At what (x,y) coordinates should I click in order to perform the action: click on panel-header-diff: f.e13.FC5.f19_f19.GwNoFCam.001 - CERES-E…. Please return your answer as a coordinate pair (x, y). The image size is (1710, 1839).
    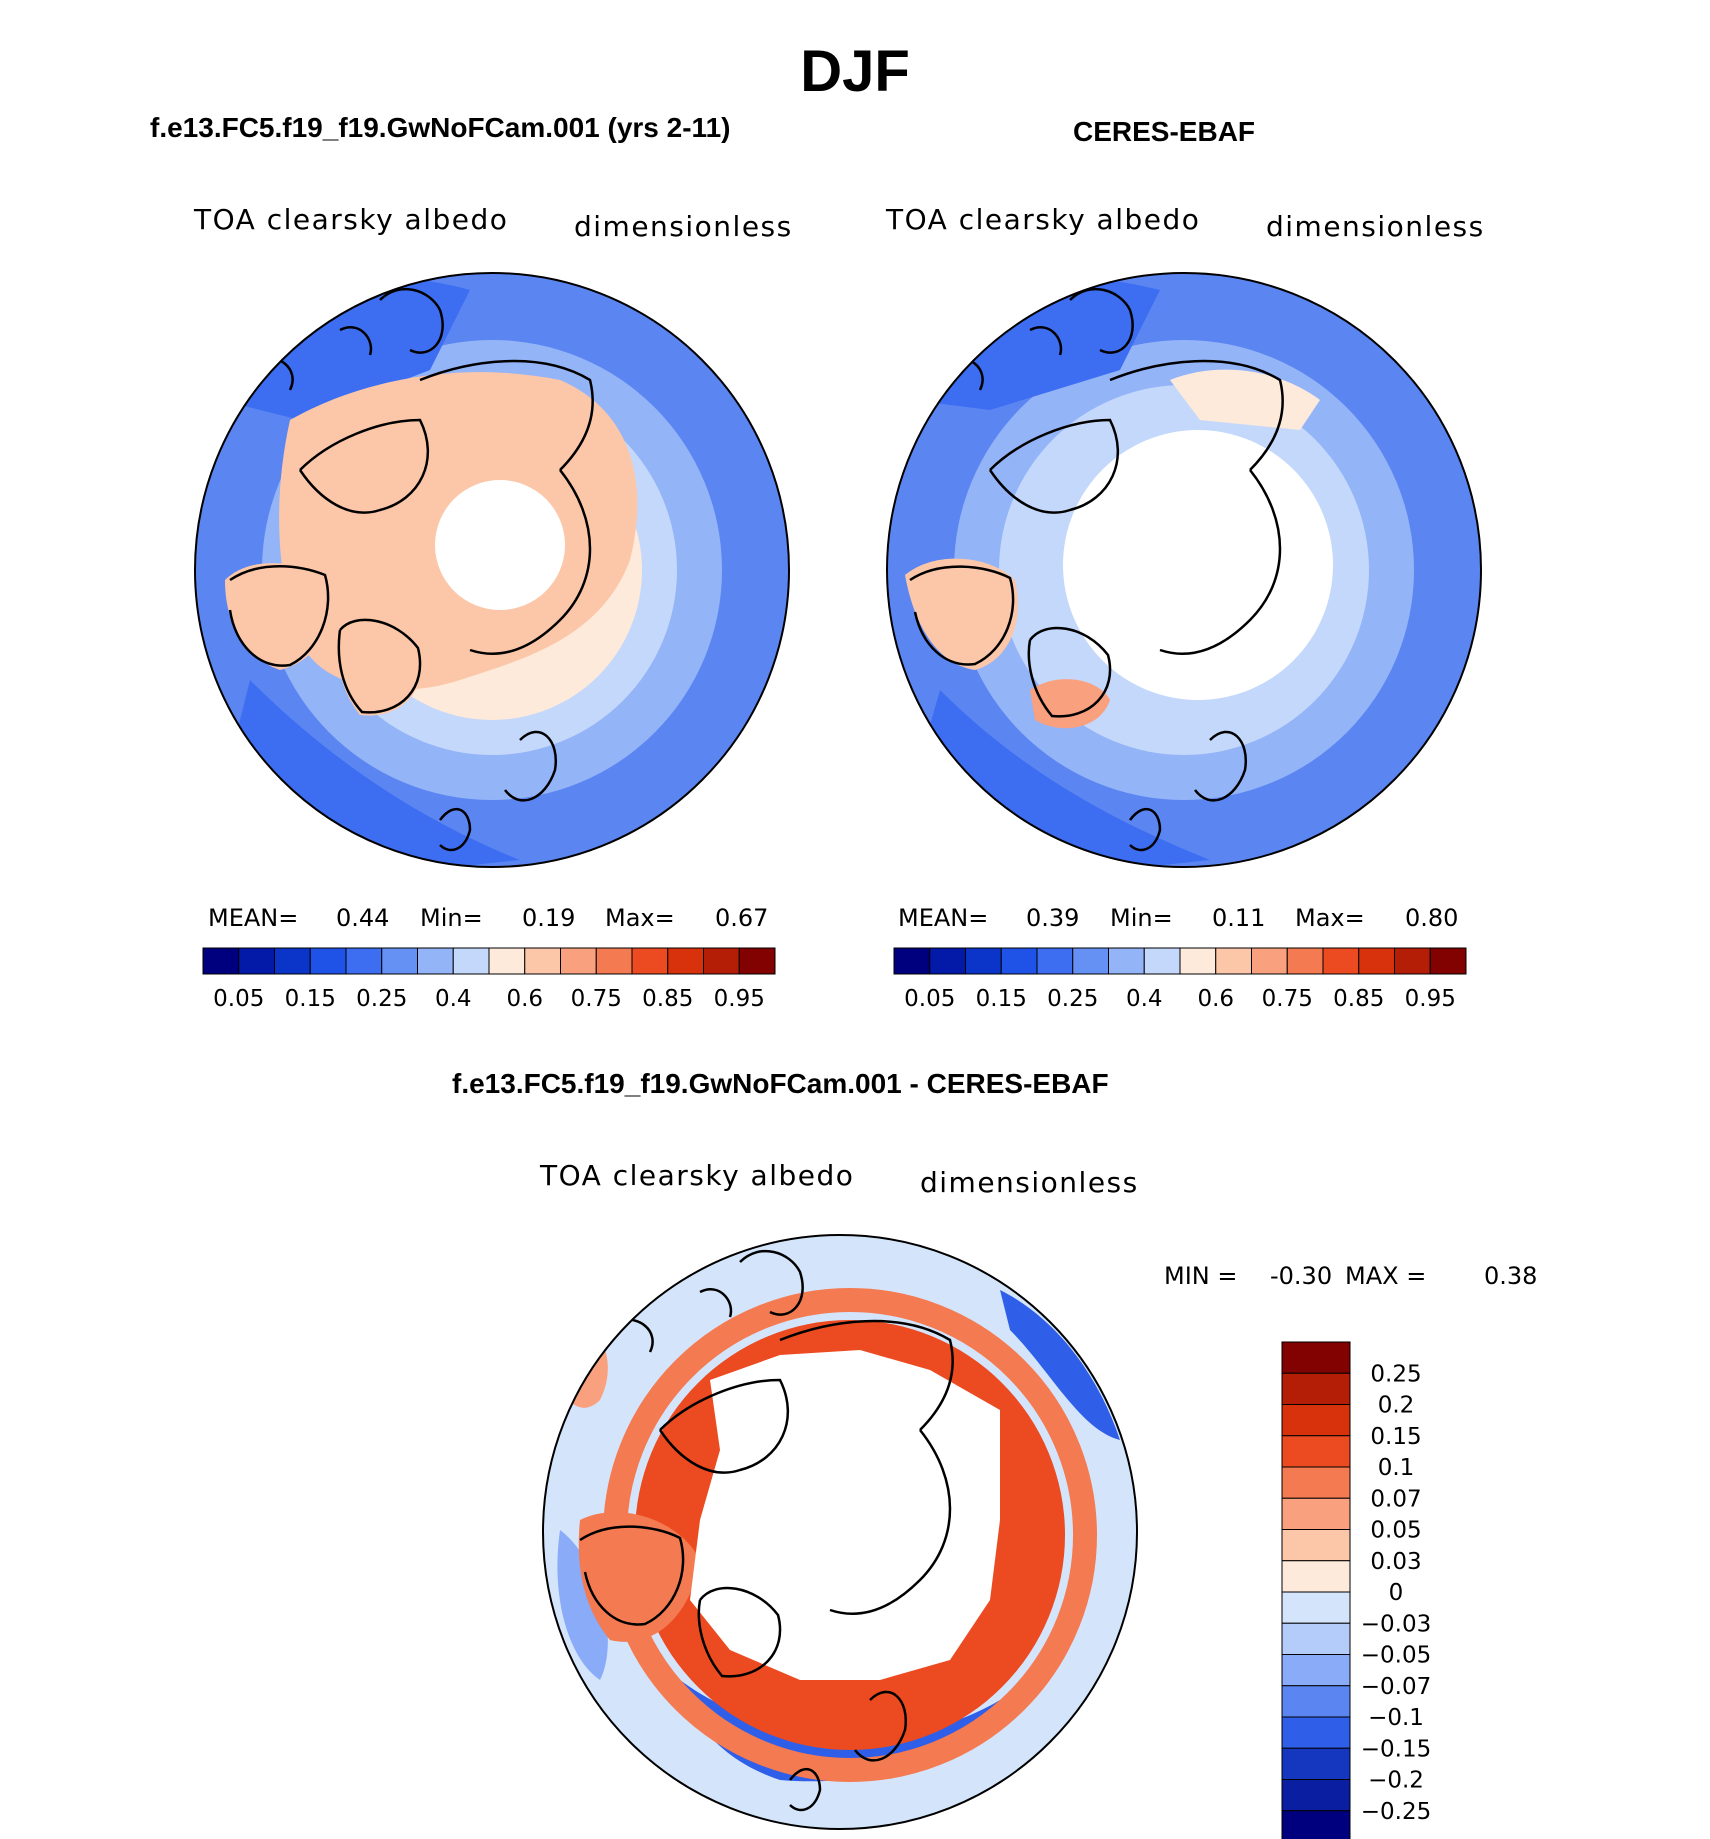
    Looking at the image, I should click on (780, 1083).